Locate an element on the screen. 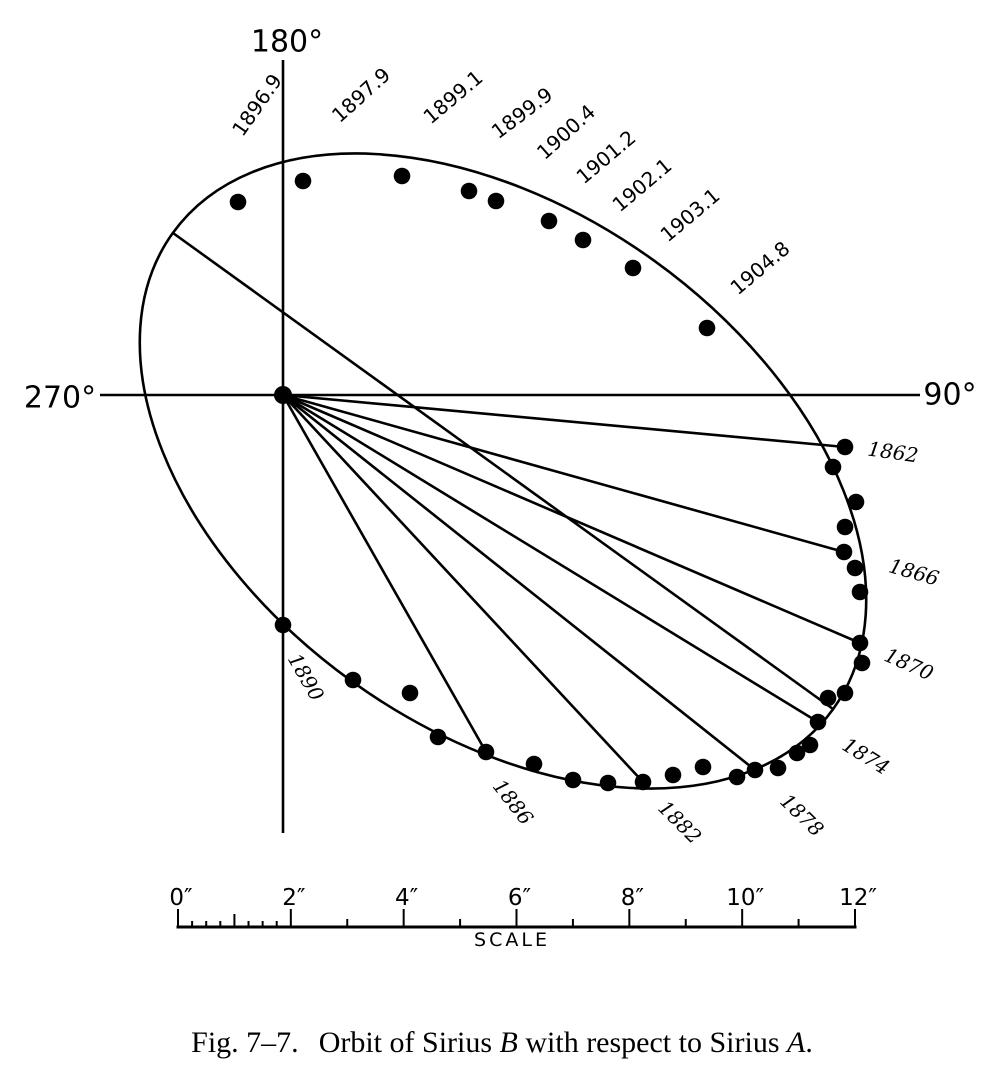 This screenshot has height=1090, width=1004. epoch-label-1862: 1862 is located at coordinates (893, 452).